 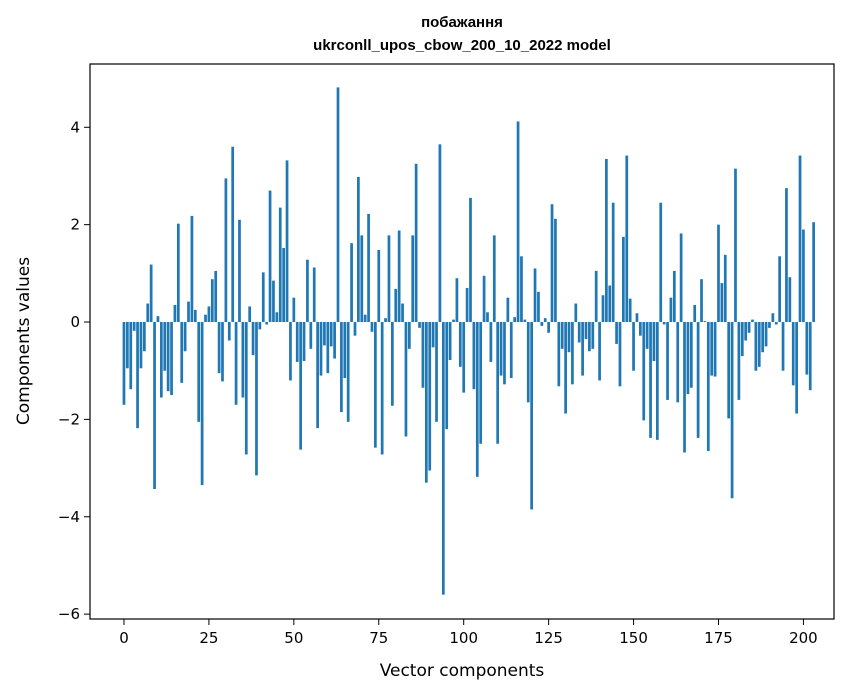 I want to click on x-tick-label: 25, so click(x=208, y=638).